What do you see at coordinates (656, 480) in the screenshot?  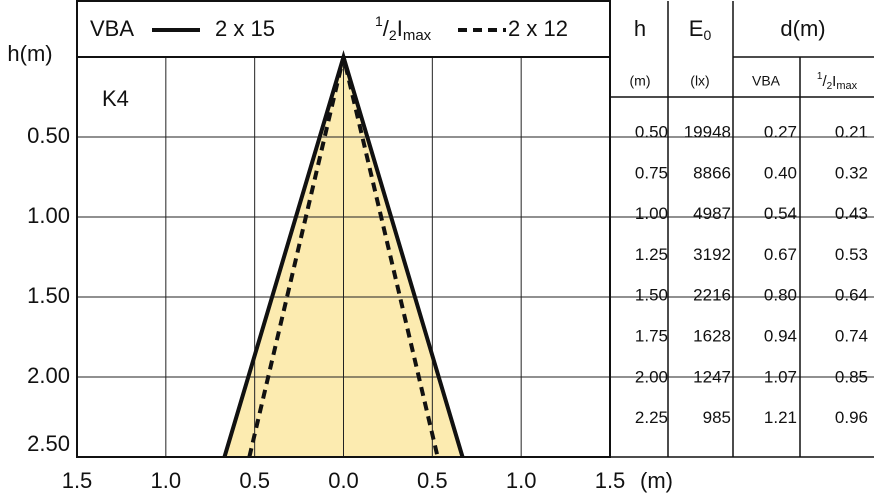 I see `x-axis-unit: (m)` at bounding box center [656, 480].